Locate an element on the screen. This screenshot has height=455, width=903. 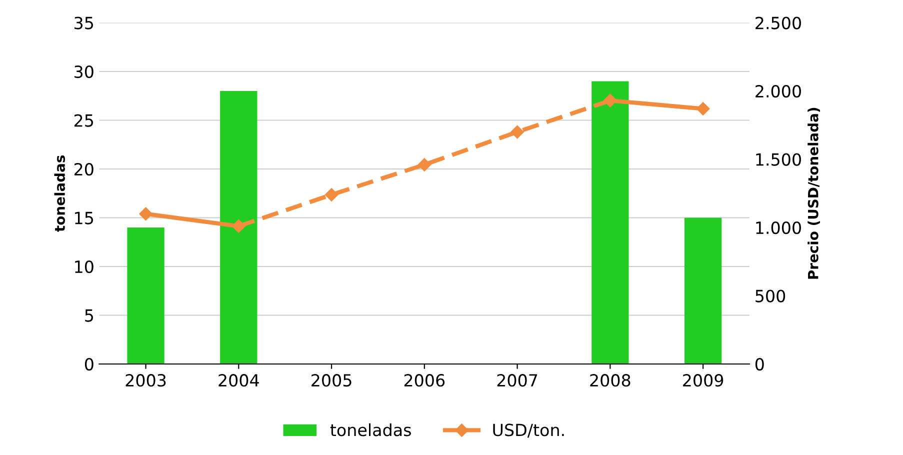
y-tick-label: 0 is located at coordinates (89, 364).